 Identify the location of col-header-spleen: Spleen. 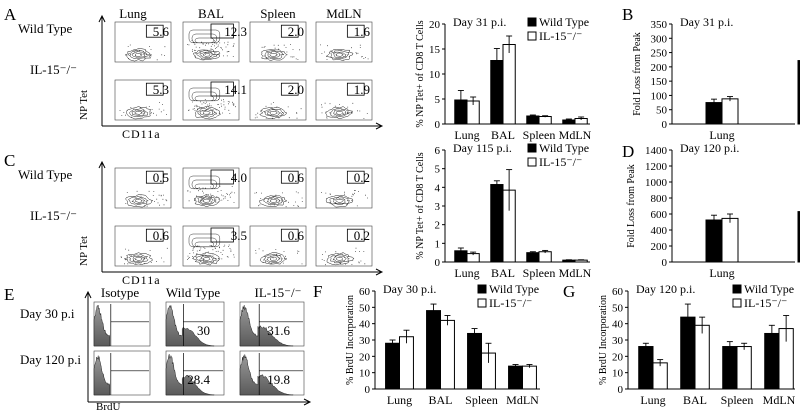
(278, 13).